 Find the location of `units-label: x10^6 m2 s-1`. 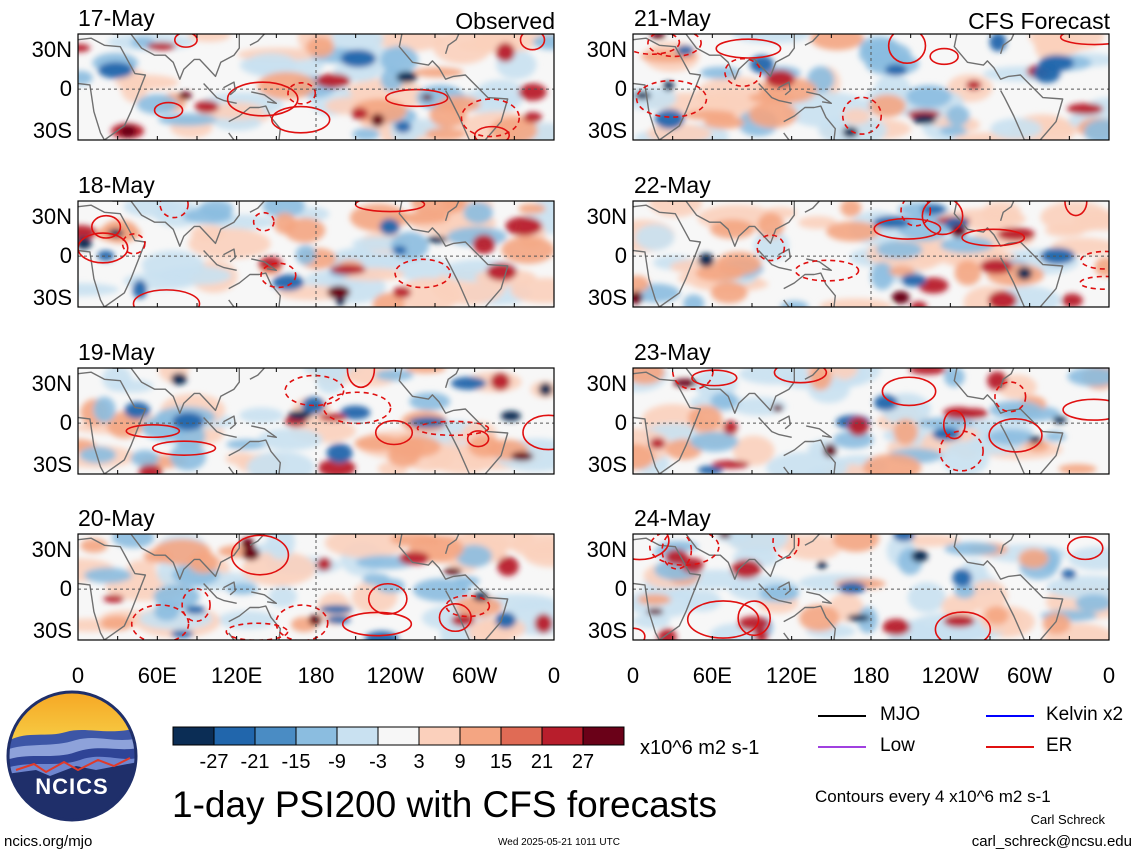

units-label: x10^6 m2 s-1 is located at coordinates (700, 748).